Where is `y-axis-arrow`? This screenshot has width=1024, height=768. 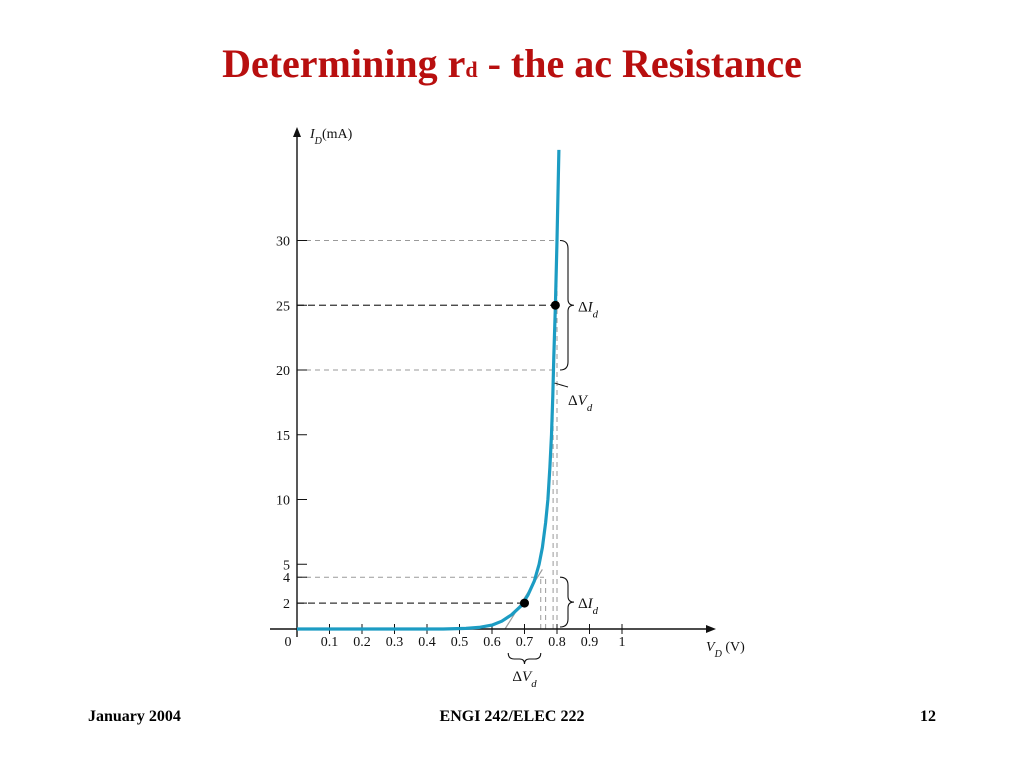 y-axis-arrow is located at coordinates (297, 132).